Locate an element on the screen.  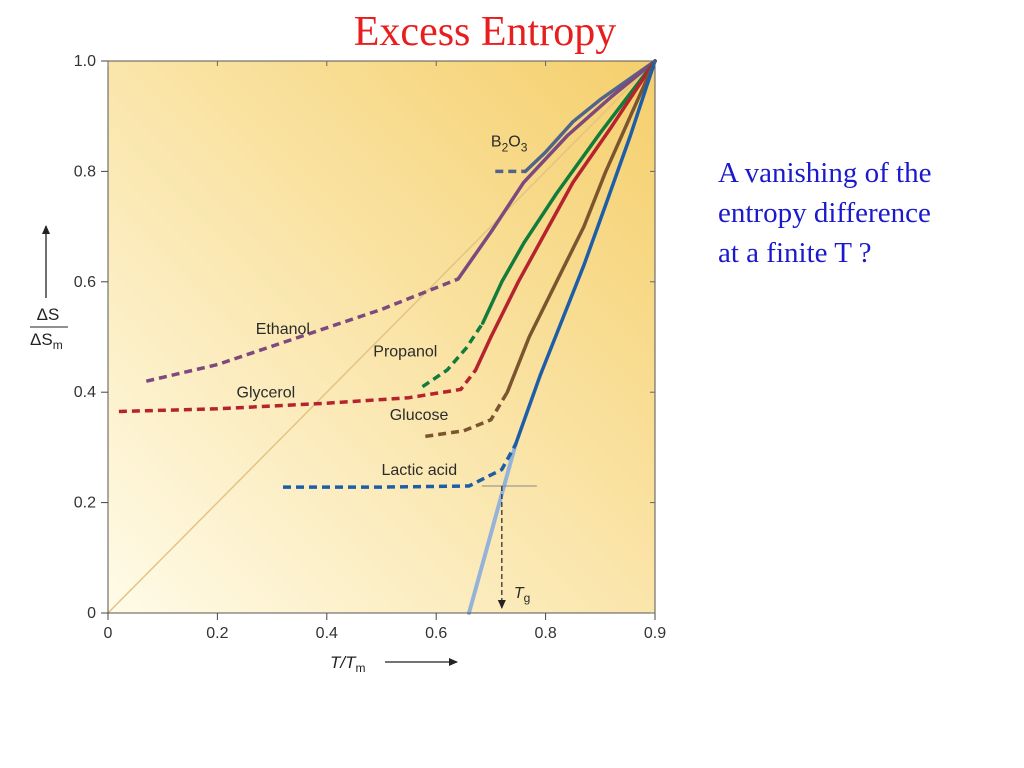
series-label-propanol: Propanol is located at coordinates (405, 351).